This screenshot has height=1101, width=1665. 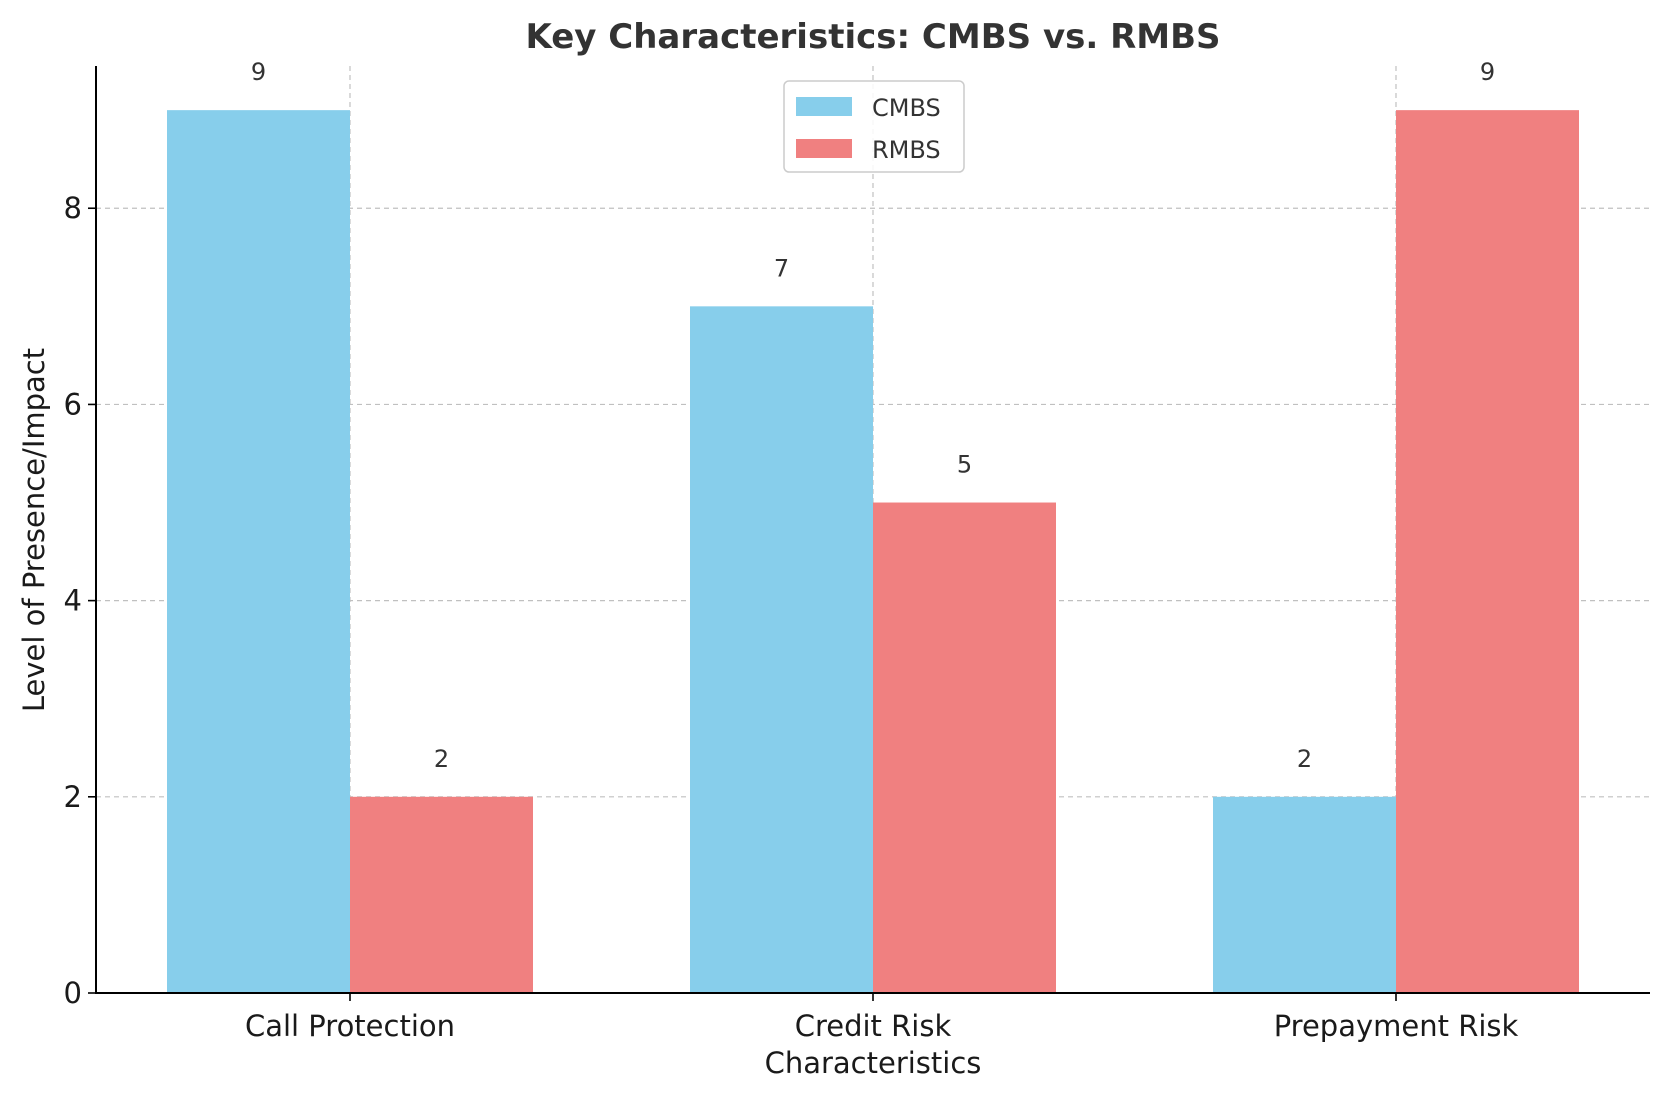 I want to click on x-tick-label: Prepayment Risk, so click(x=1396, y=1026).